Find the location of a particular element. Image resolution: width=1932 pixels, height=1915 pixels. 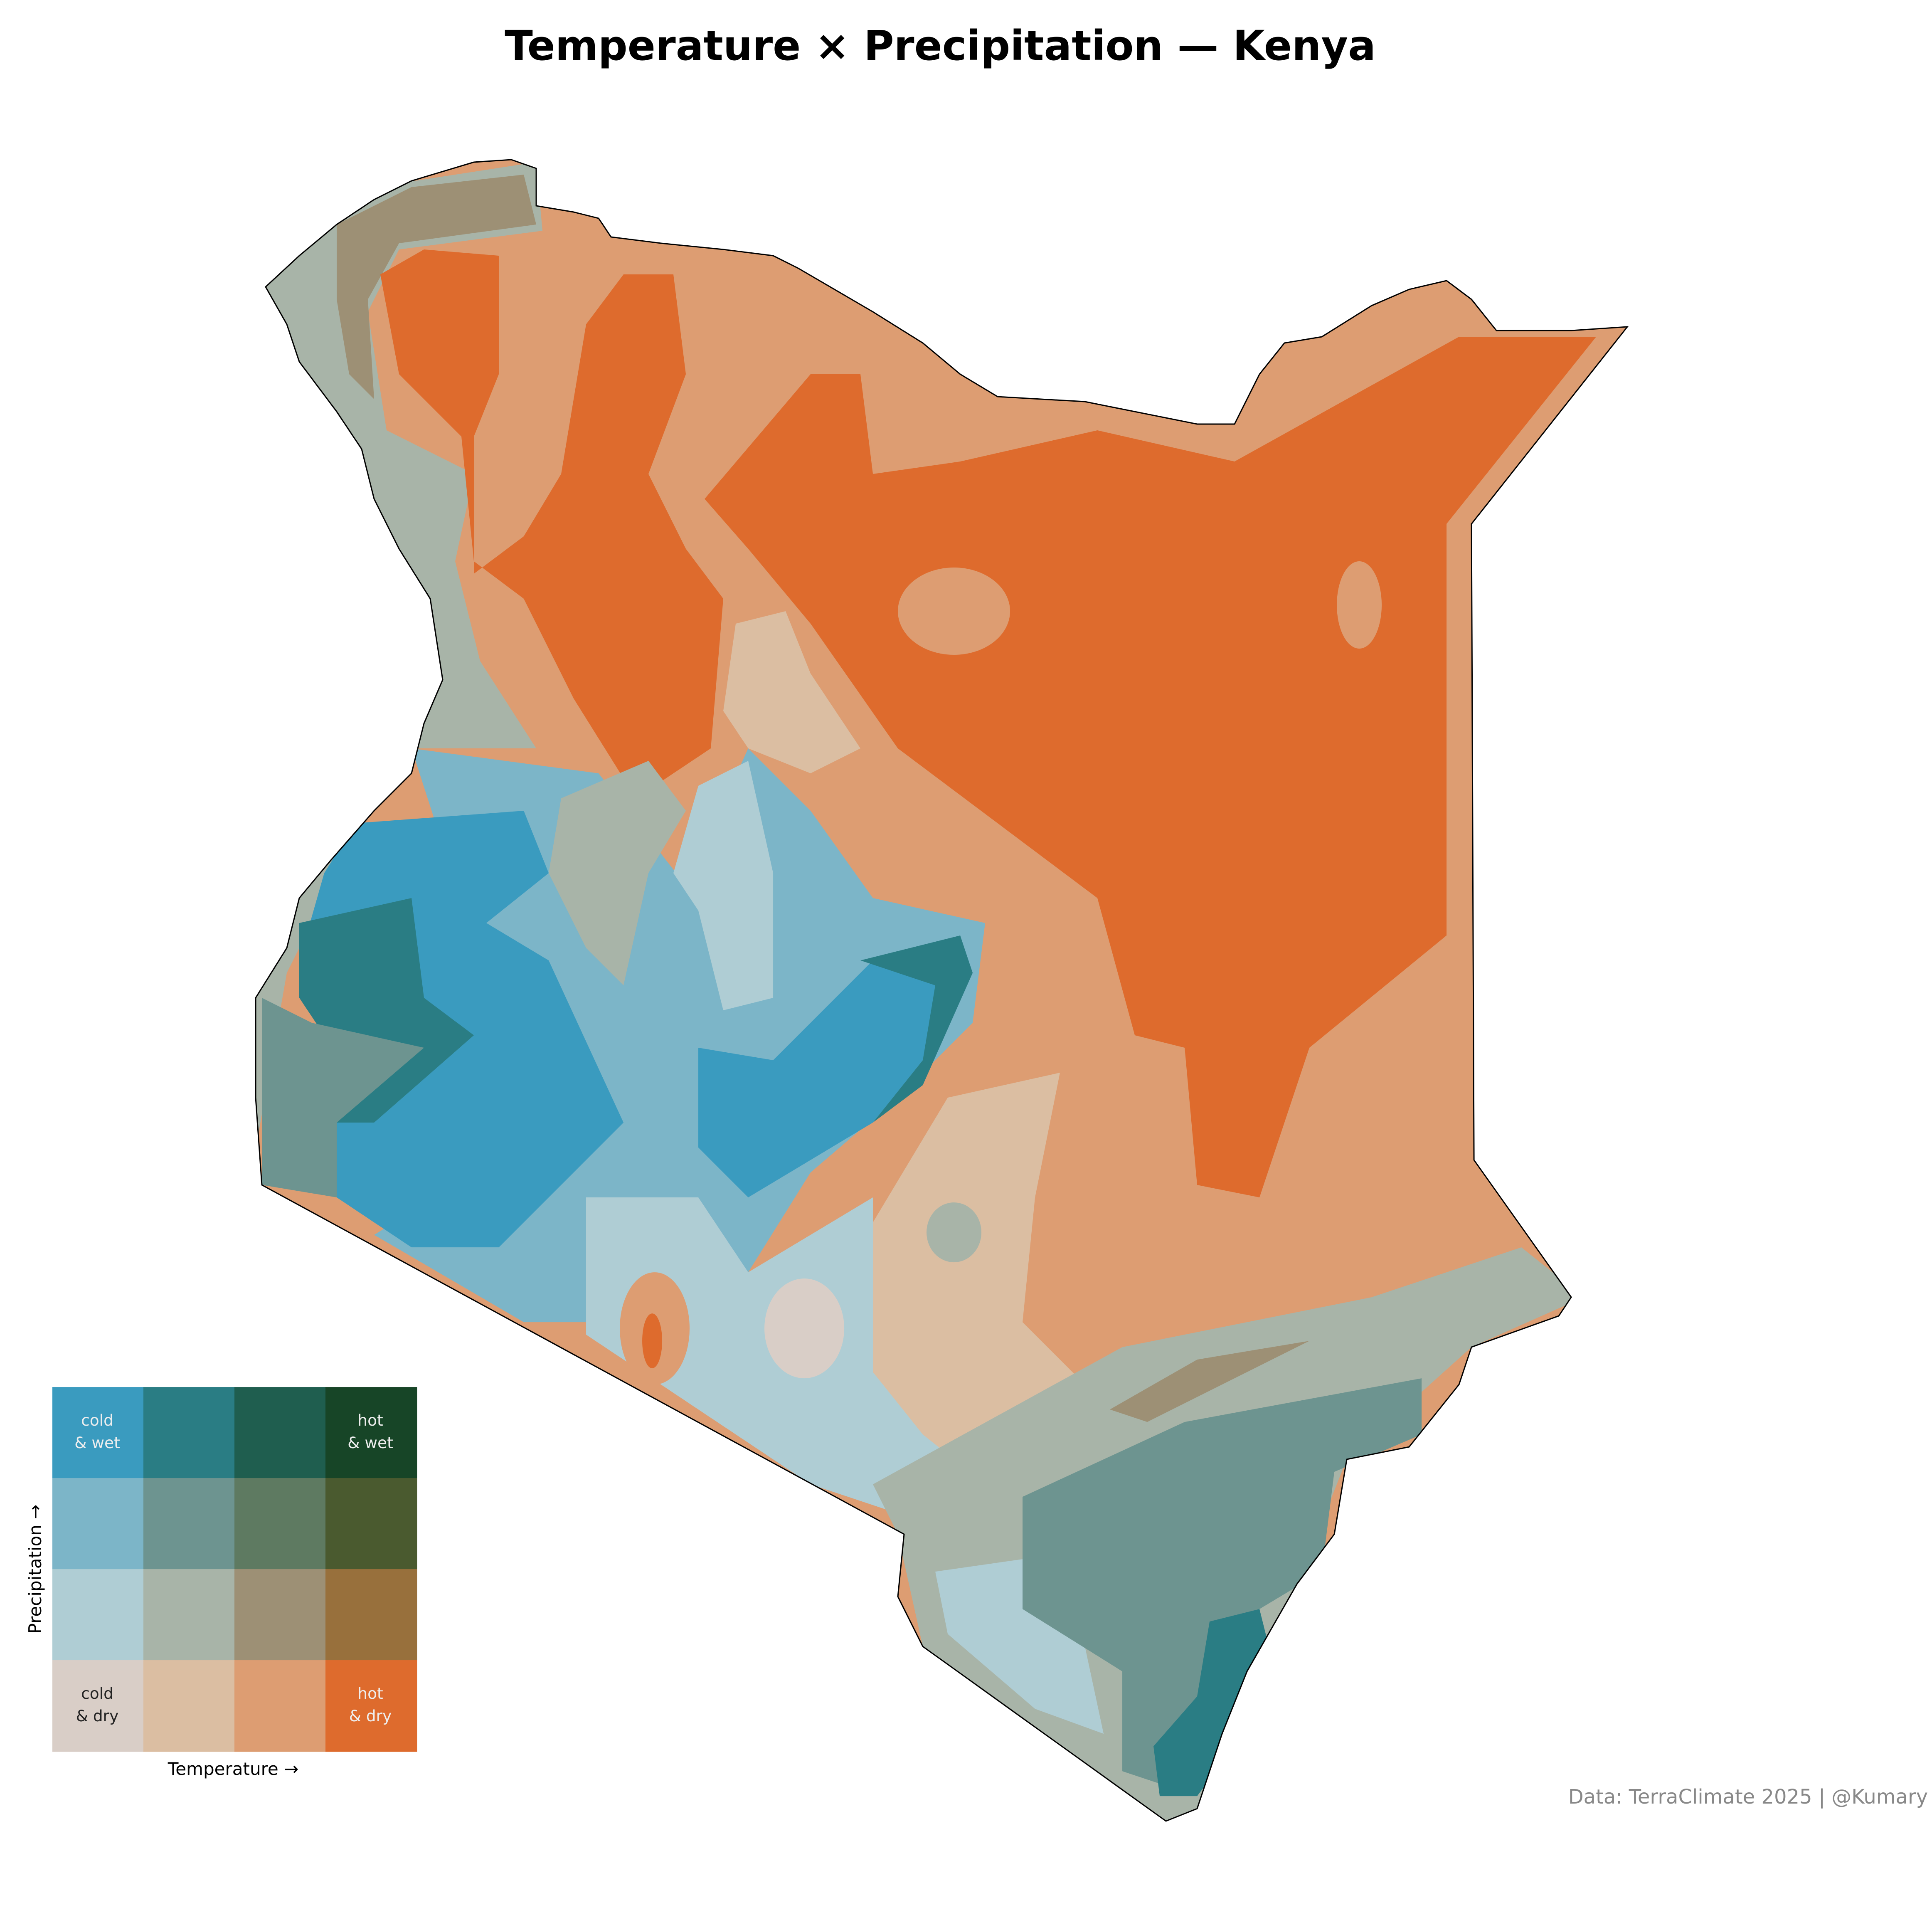

chart-title: Temperature × Precipitation — Kenya is located at coordinates (940, 46).